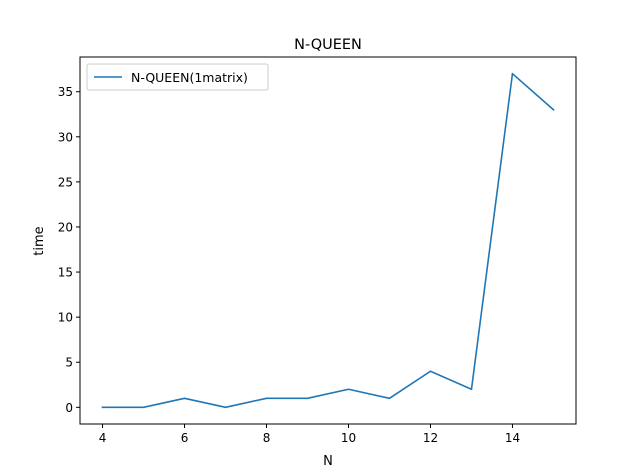  I want to click on x-tick-label: 8, so click(267, 438).